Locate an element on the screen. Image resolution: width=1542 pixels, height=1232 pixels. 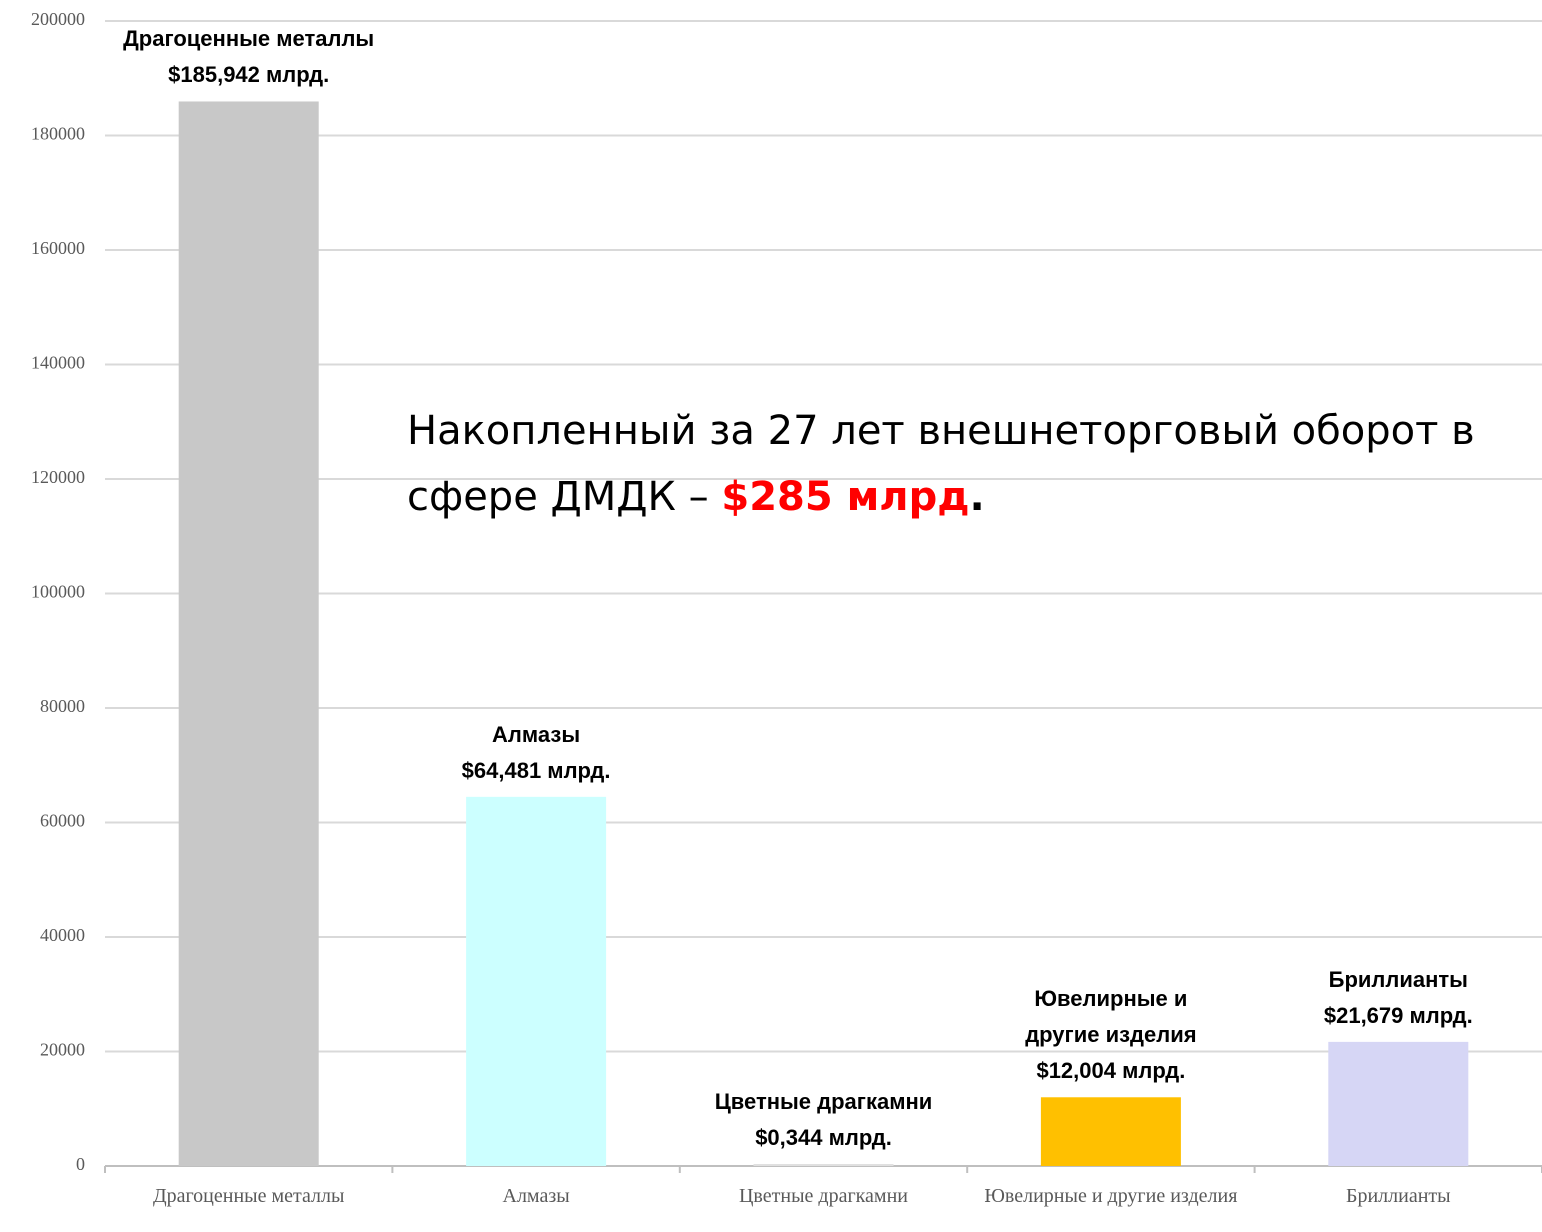
x-tick-label: Ювелирные и другие изделия is located at coordinates (1111, 1196).